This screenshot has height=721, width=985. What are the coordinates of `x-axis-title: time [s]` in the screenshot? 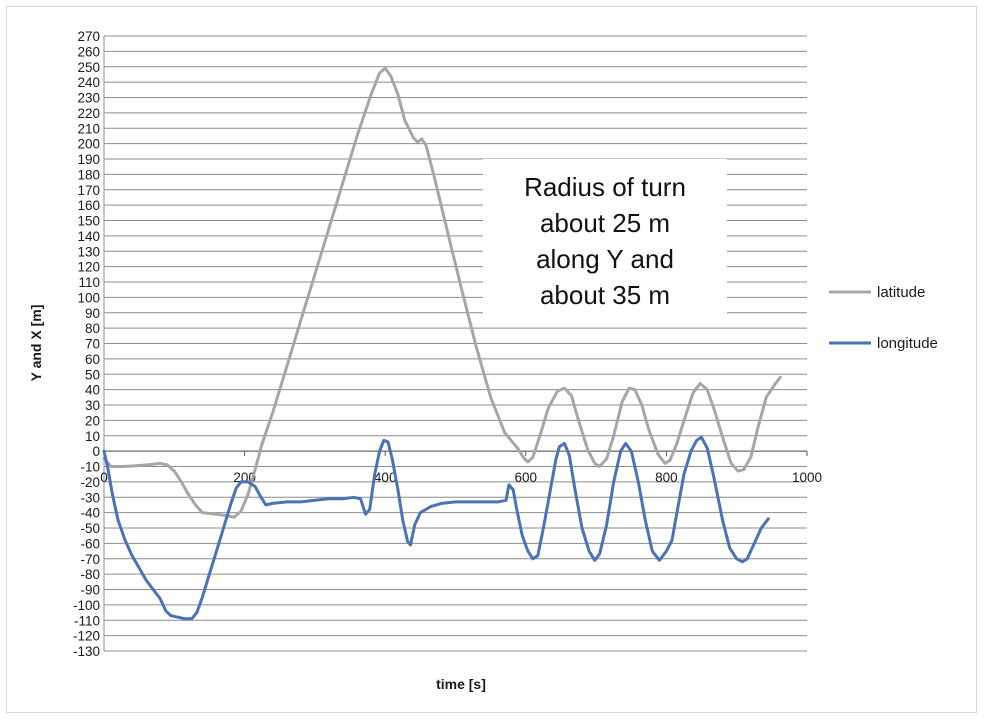 It's located at (461, 684).